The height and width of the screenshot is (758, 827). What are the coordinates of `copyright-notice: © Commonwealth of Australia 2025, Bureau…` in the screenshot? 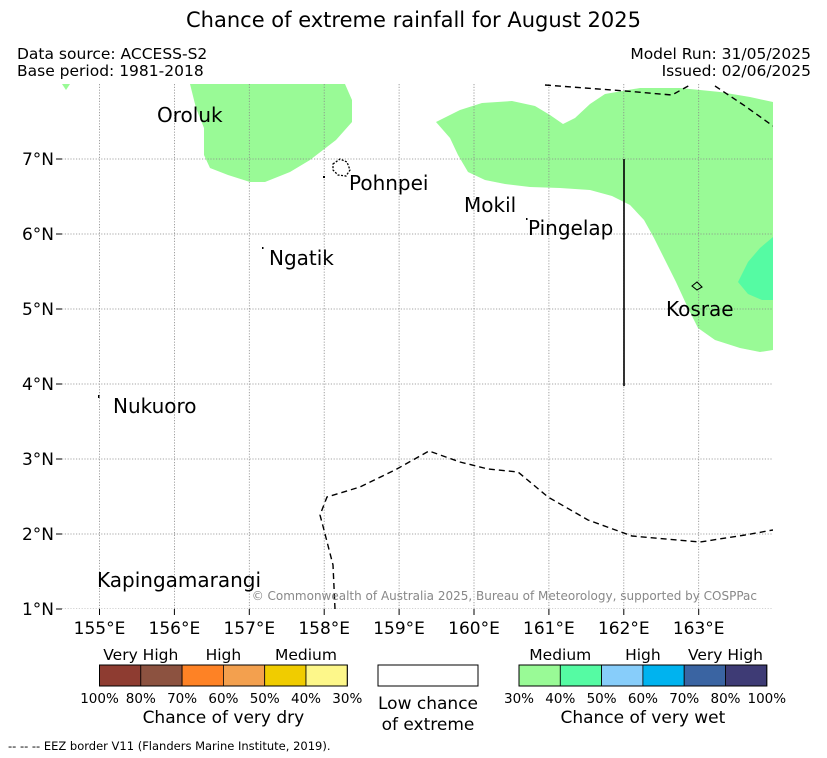 It's located at (504, 596).